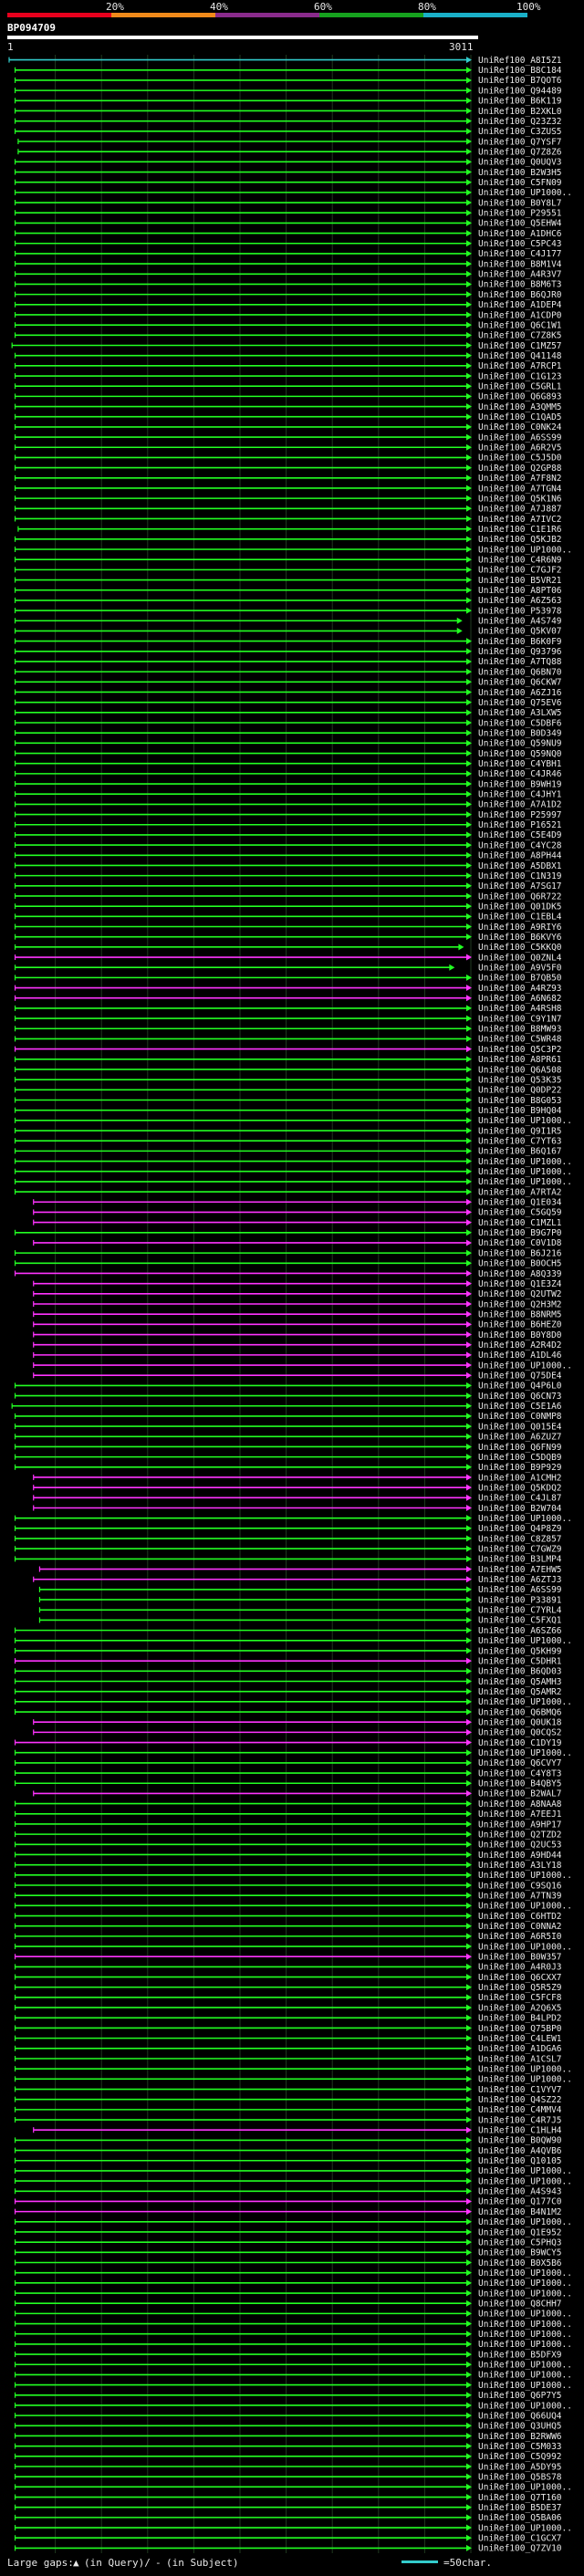  I want to click on hit-row: UniRef100_B0QW90, so click(288, 2141).